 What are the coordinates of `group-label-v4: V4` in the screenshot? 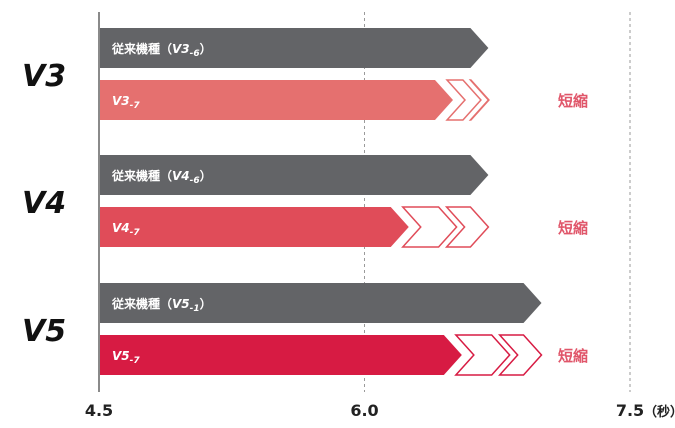 It's located at (44, 203).